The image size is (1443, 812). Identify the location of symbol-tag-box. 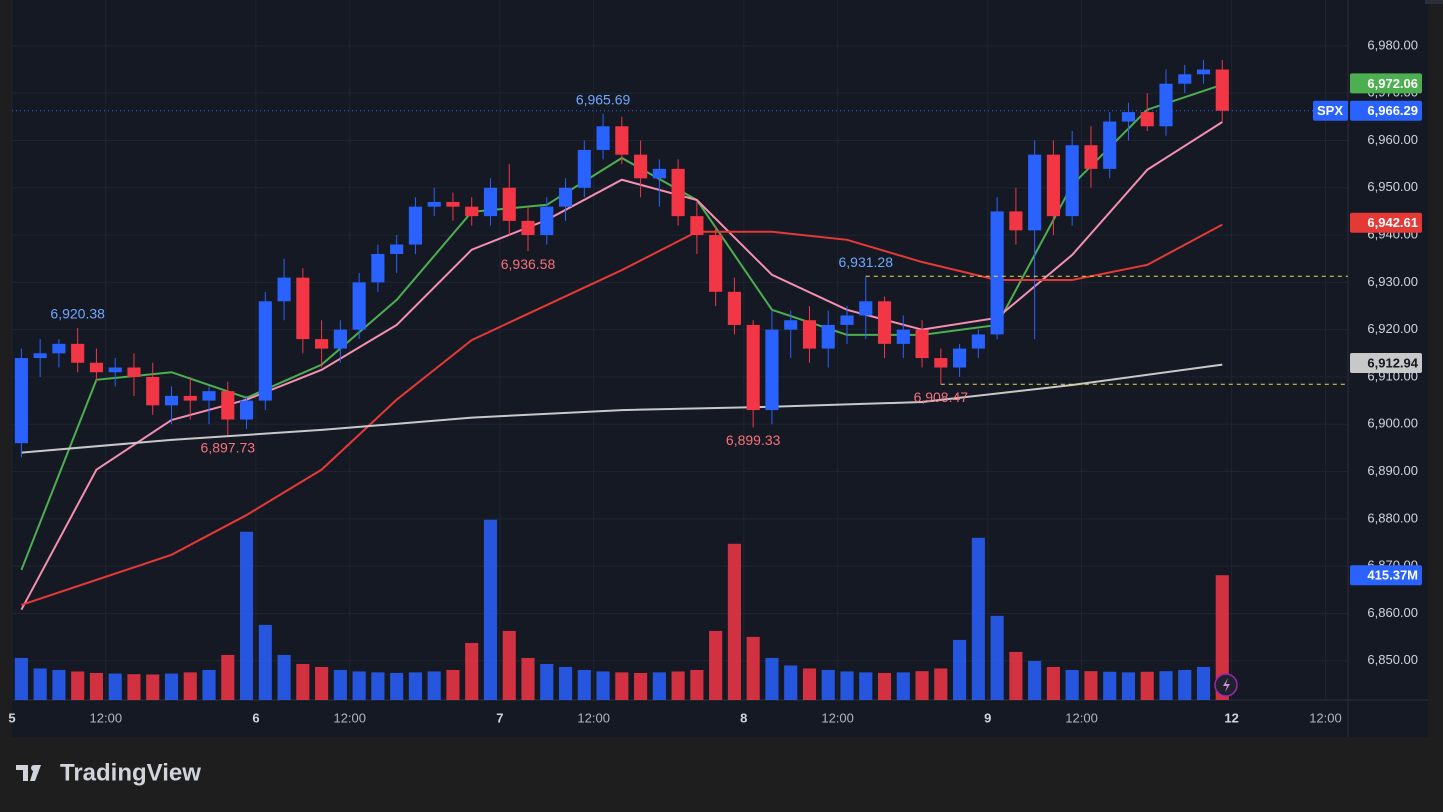
(1330, 110).